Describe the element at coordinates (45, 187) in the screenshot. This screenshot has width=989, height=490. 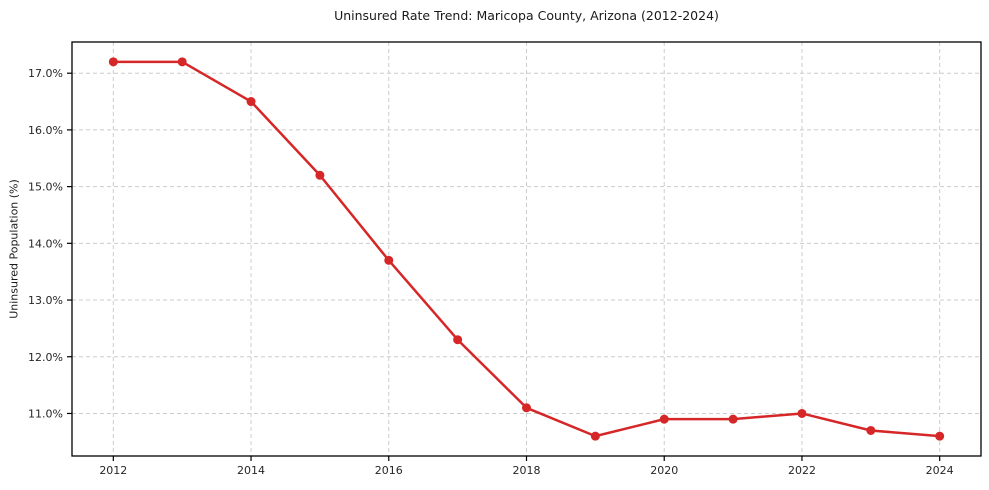
I see `y-tick-label: 15.0%` at that location.